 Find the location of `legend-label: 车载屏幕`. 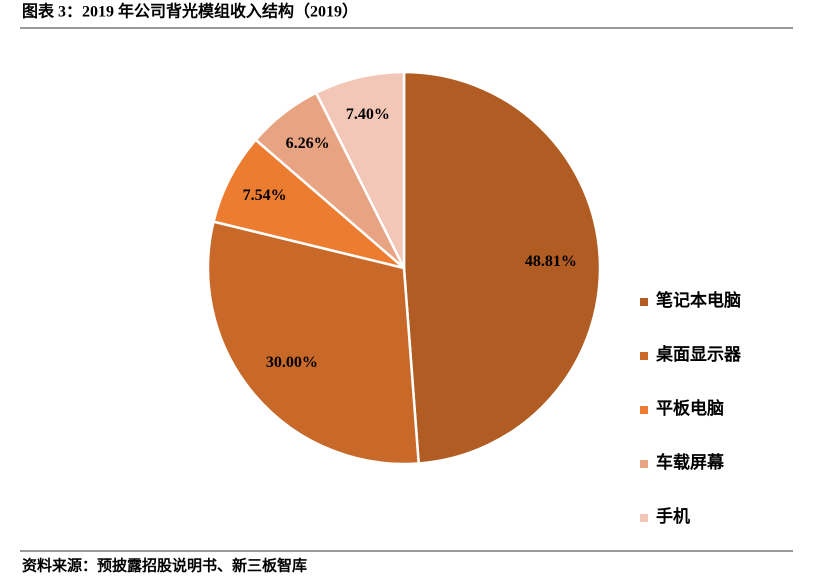

legend-label: 车载屏幕 is located at coordinates (690, 462).